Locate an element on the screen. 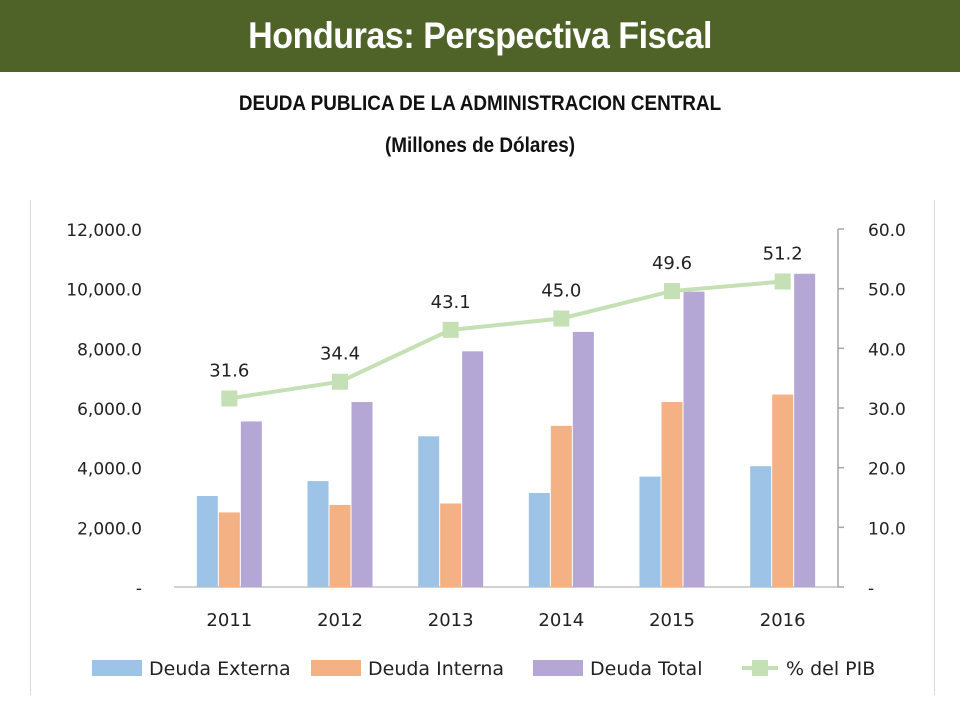 This screenshot has height=720, width=960. page-title: Honduras: Perspectiva Fiscal is located at coordinates (480, 35).